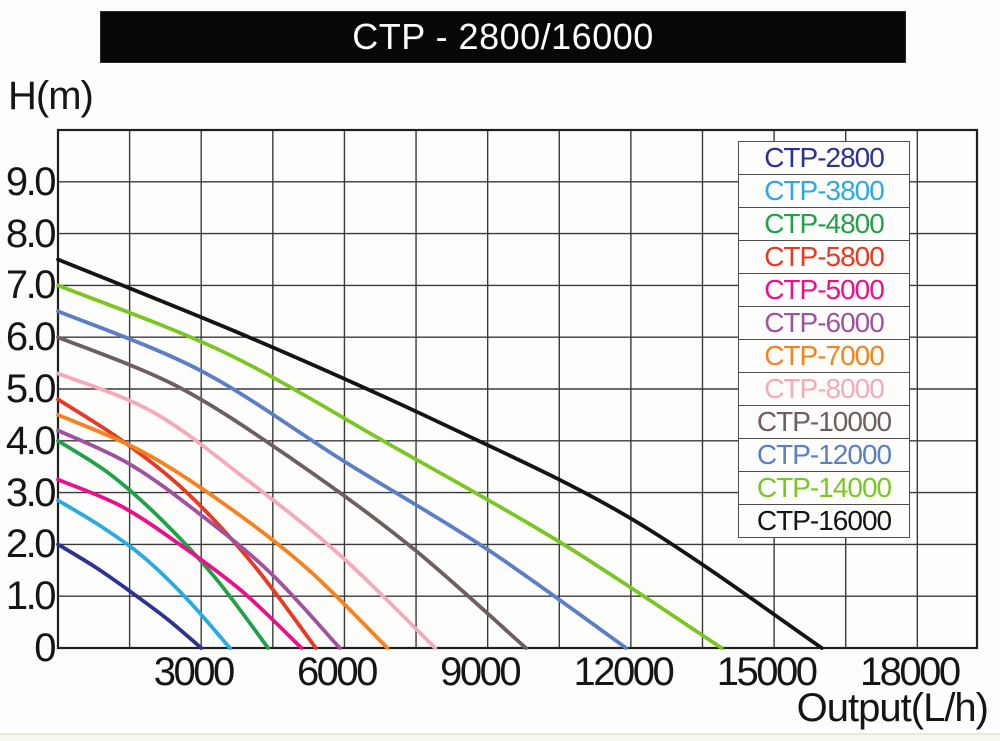  What do you see at coordinates (824, 422) in the screenshot?
I see `legend-item-ctp-10000: CTP-10000` at bounding box center [824, 422].